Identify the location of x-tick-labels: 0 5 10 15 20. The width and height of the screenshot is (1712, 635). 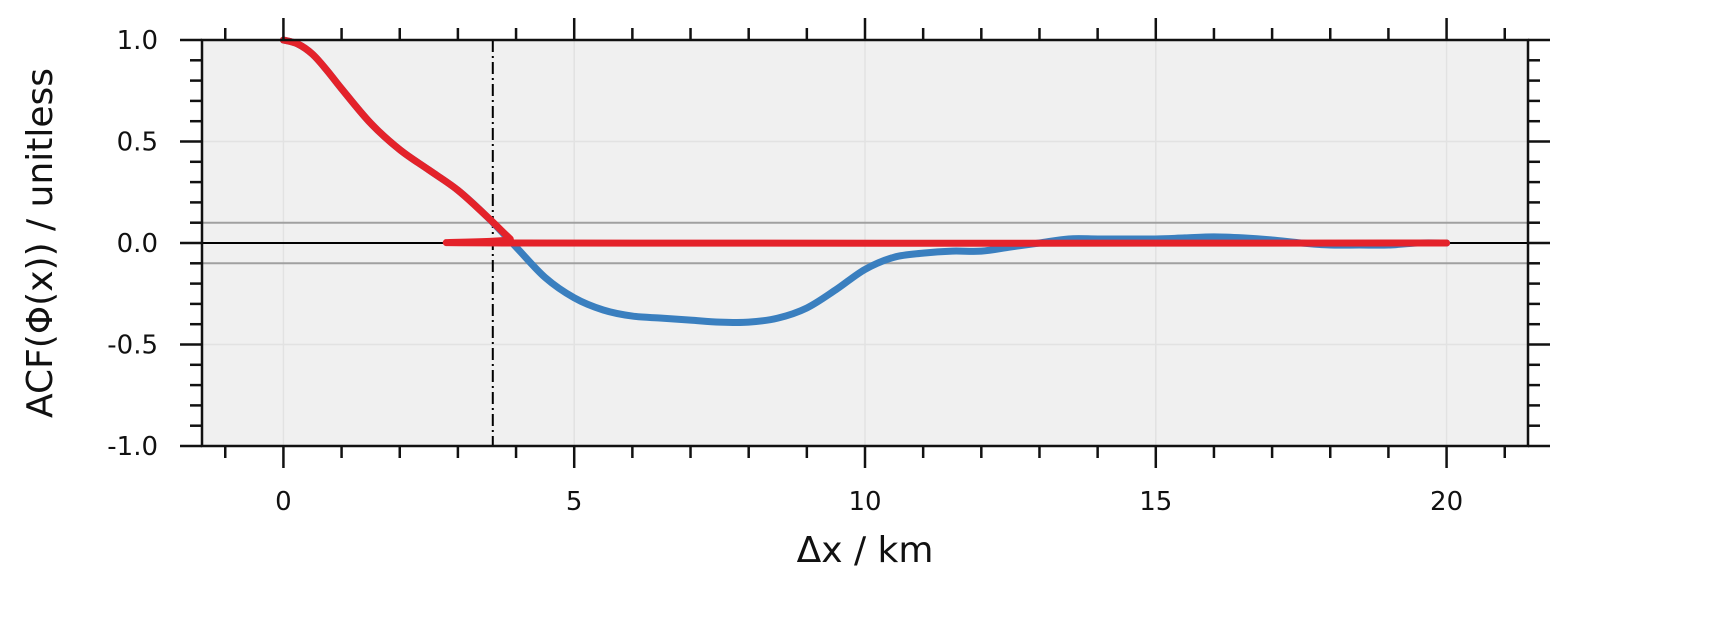
(869, 502).